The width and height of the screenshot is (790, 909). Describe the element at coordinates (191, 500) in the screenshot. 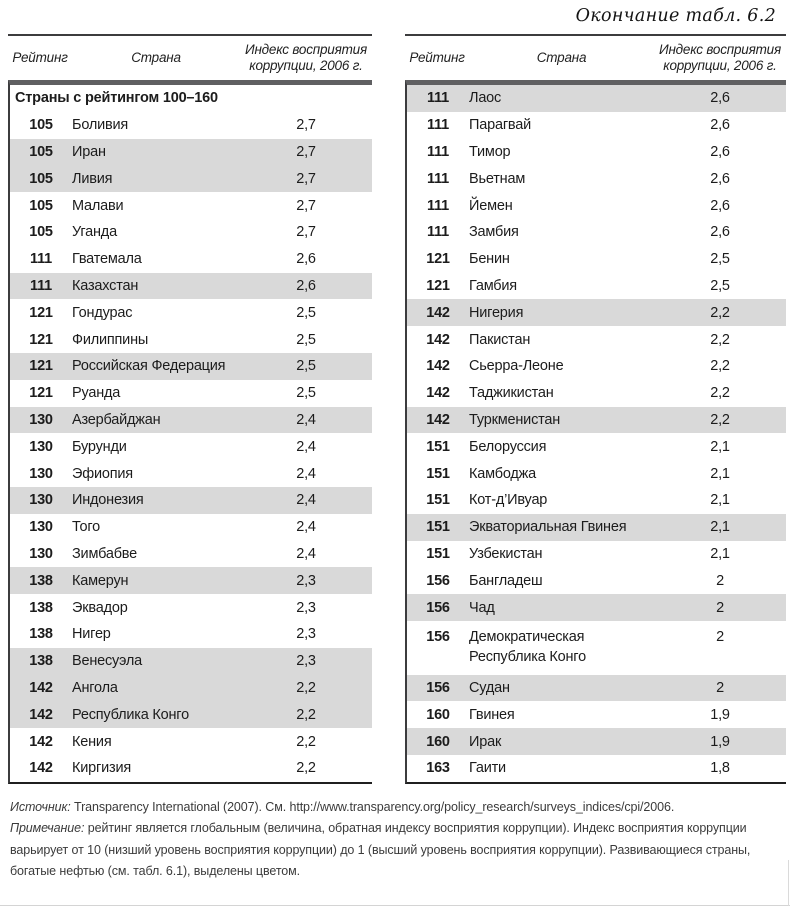

I see `table-row: 130 Индонезия 2,4` at that location.